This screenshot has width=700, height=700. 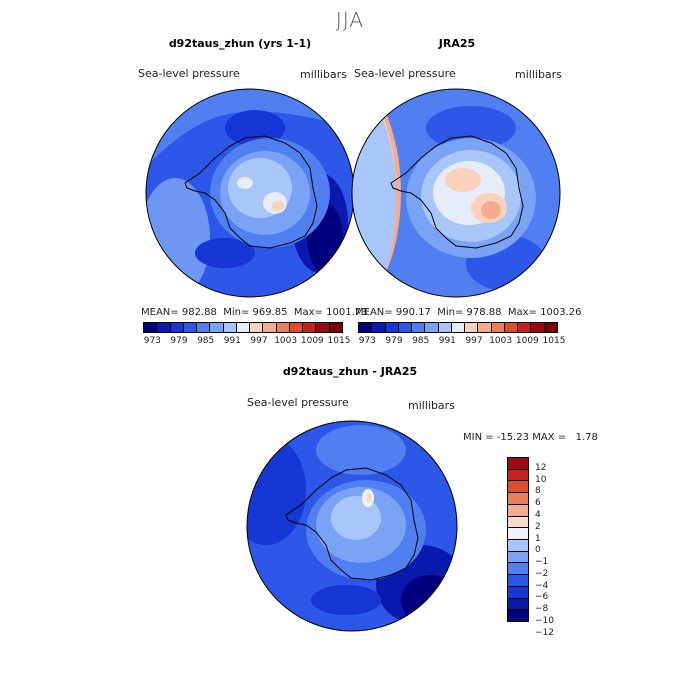 I want to click on colorbar-tick-label: 8, so click(x=538, y=491).